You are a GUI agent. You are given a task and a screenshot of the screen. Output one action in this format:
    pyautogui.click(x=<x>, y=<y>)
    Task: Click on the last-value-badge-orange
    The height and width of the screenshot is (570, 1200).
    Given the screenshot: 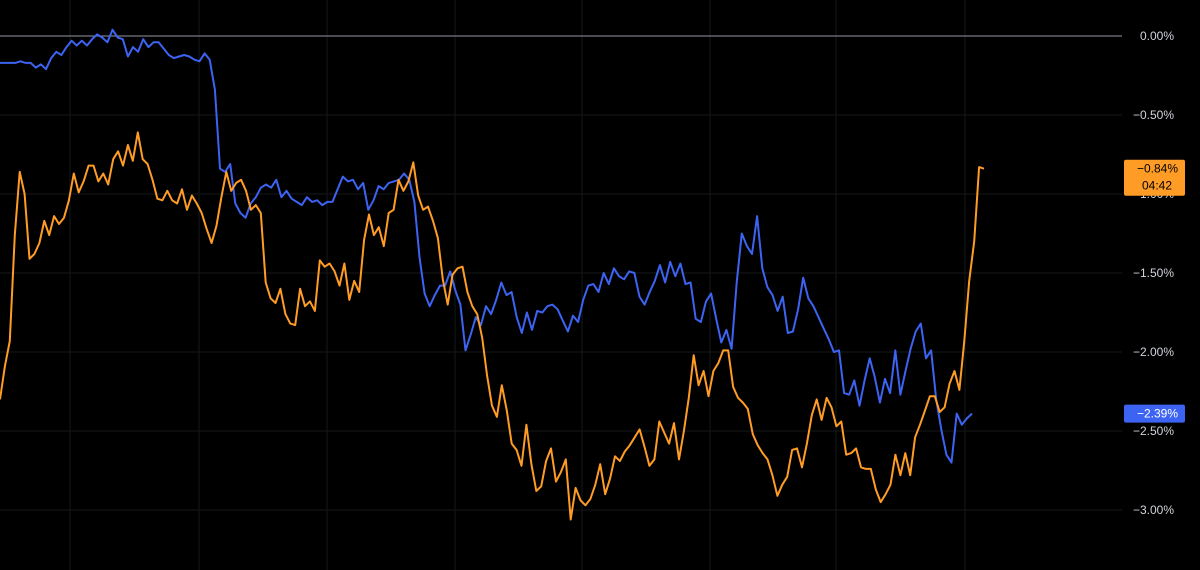 What is the action you would take?
    pyautogui.click(x=1154, y=177)
    